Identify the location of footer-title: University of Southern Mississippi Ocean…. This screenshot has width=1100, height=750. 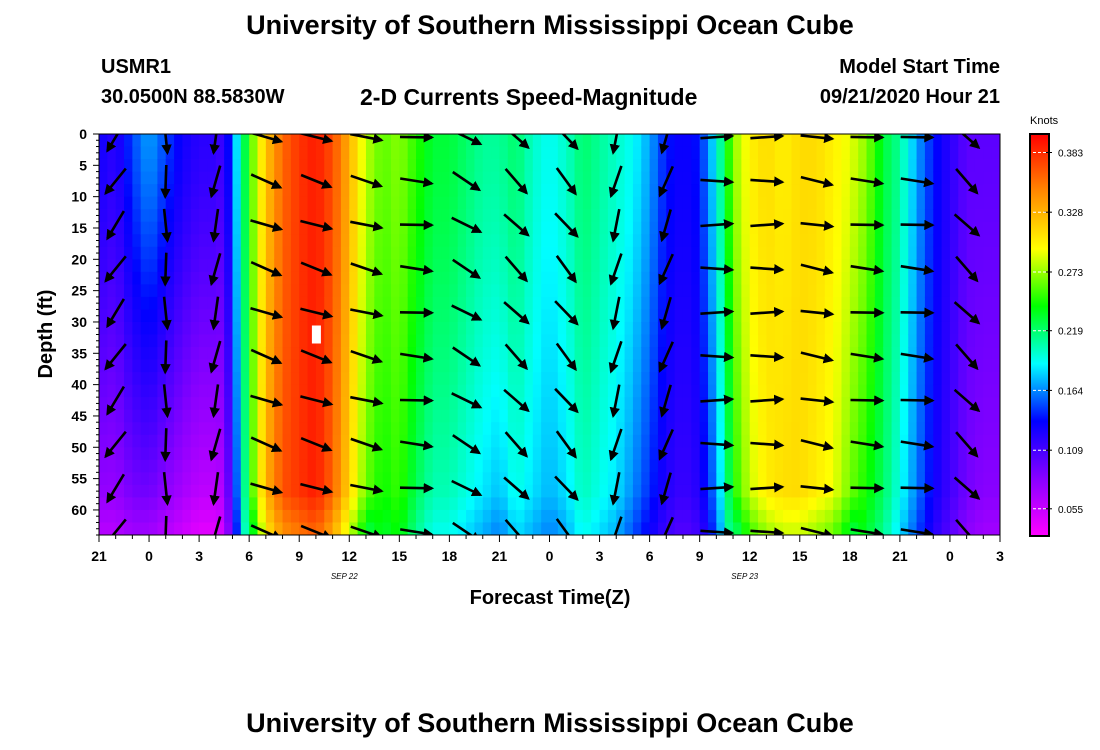
(550, 723).